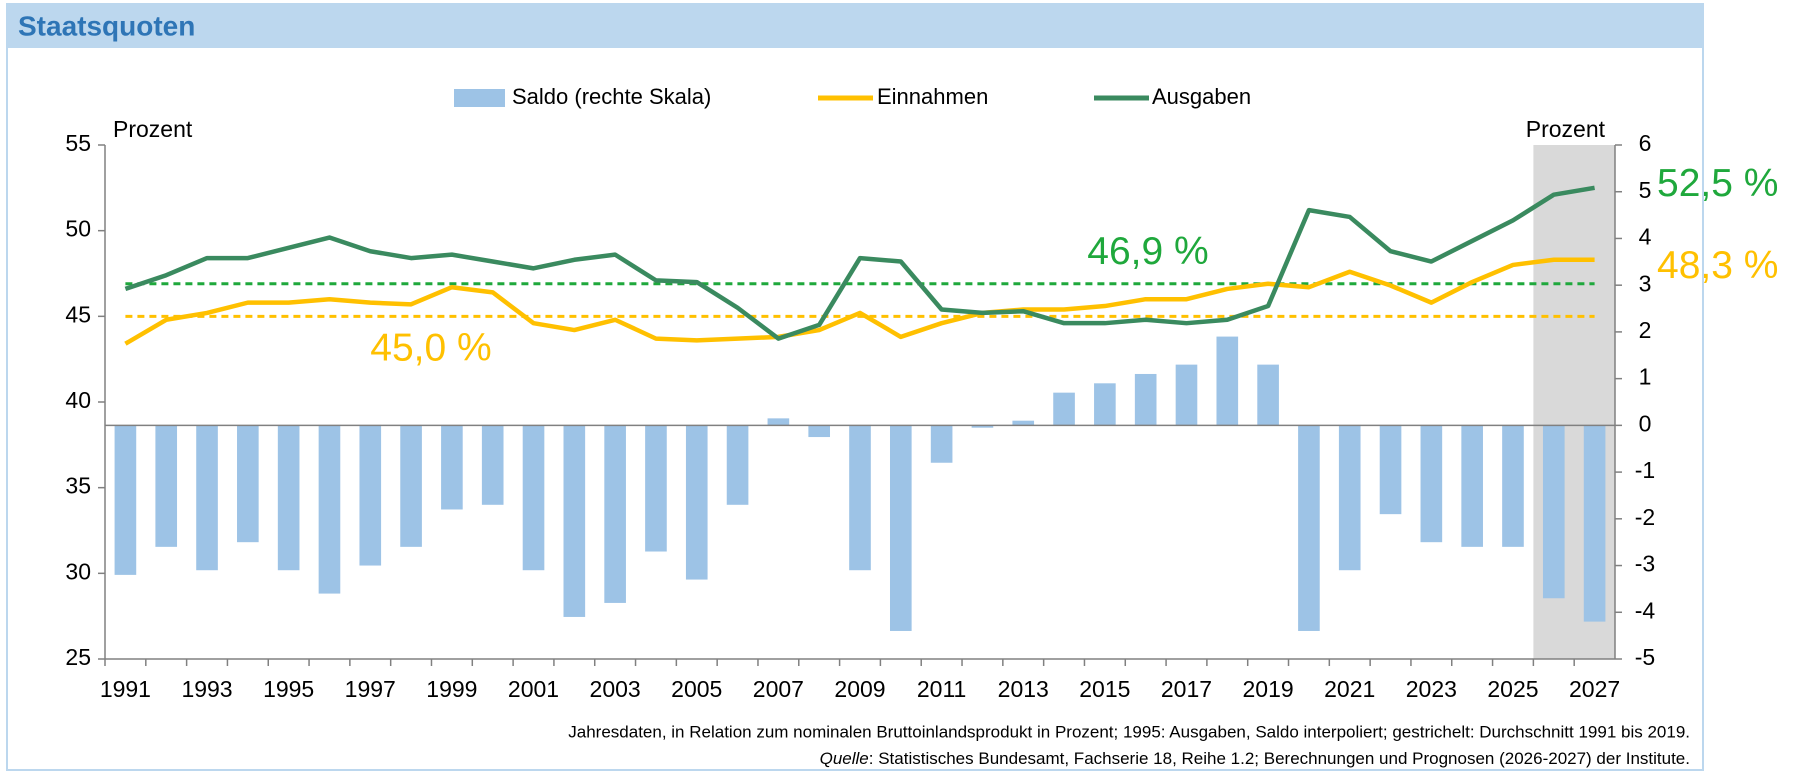  Describe the element at coordinates (859, 689) in the screenshot. I see `x-tick-label: 2009` at that location.